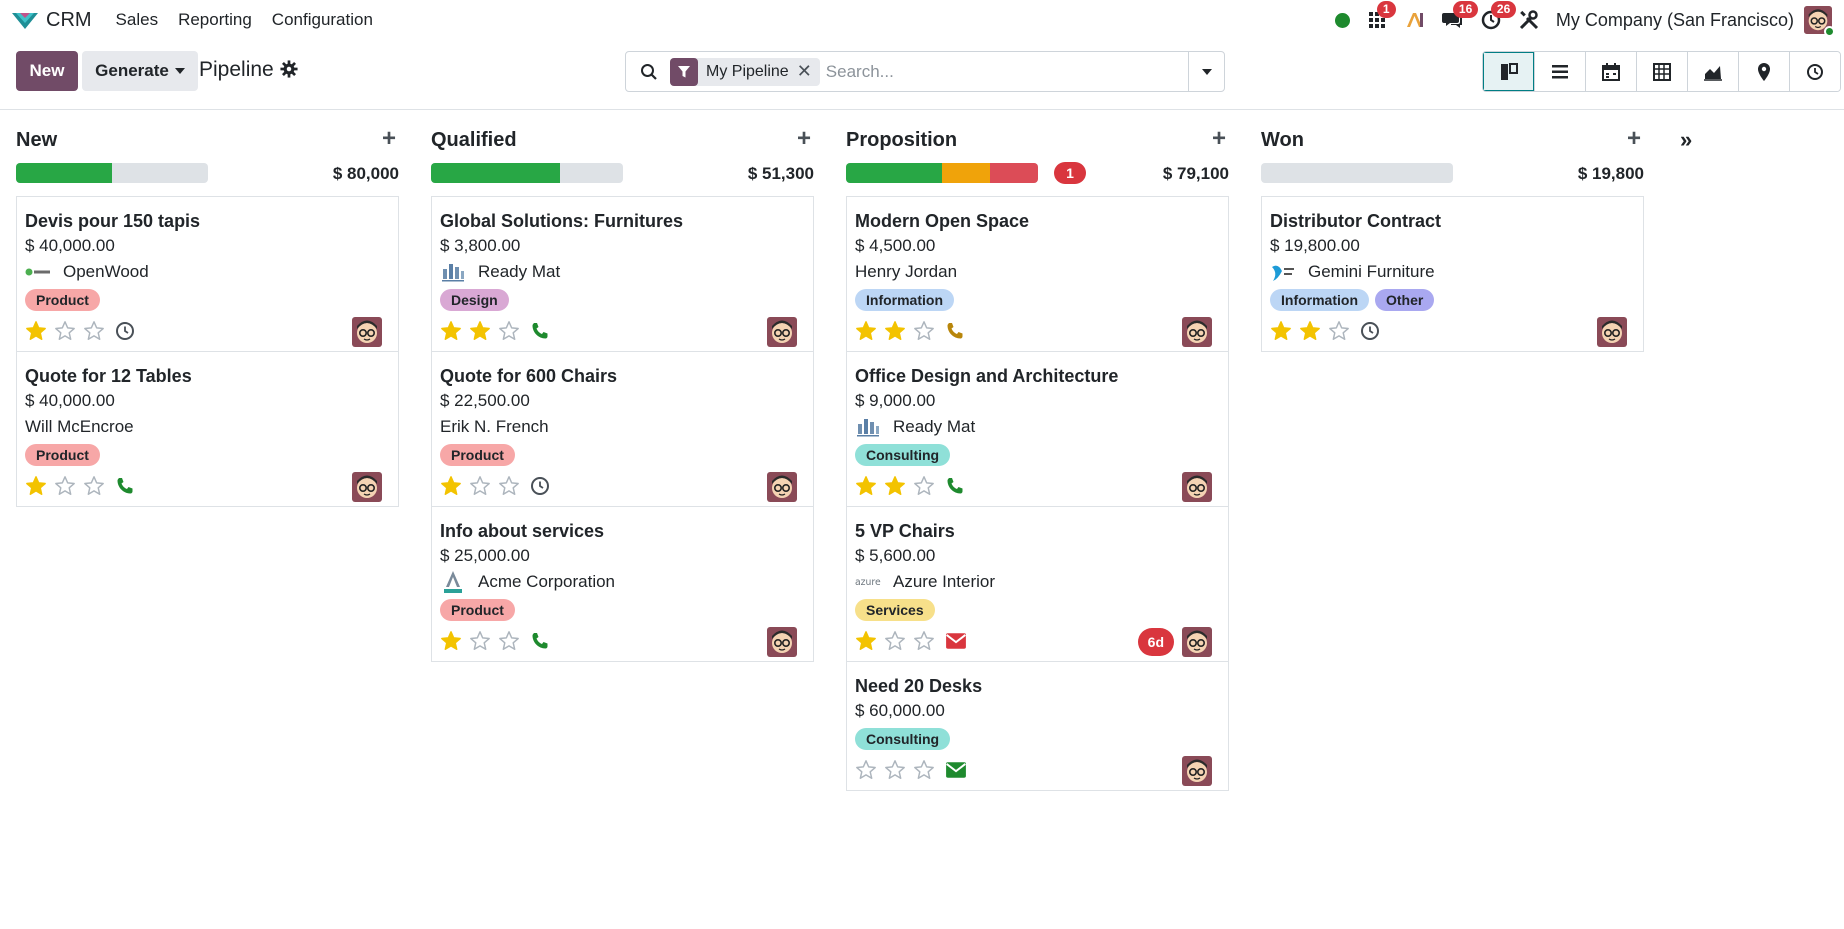  I want to click on voip-calls-button: 1, so click(1379, 18).